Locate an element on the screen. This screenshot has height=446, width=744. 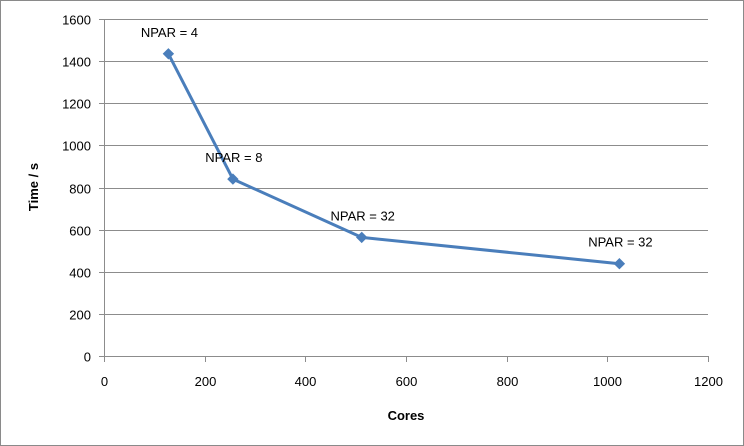
y-tick-label: 0 is located at coordinates (87, 357).